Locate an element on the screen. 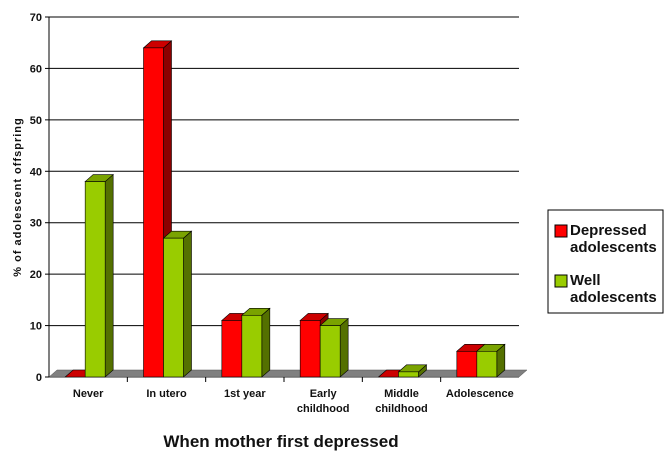  x-tick-label-line: Never is located at coordinates (88, 394).